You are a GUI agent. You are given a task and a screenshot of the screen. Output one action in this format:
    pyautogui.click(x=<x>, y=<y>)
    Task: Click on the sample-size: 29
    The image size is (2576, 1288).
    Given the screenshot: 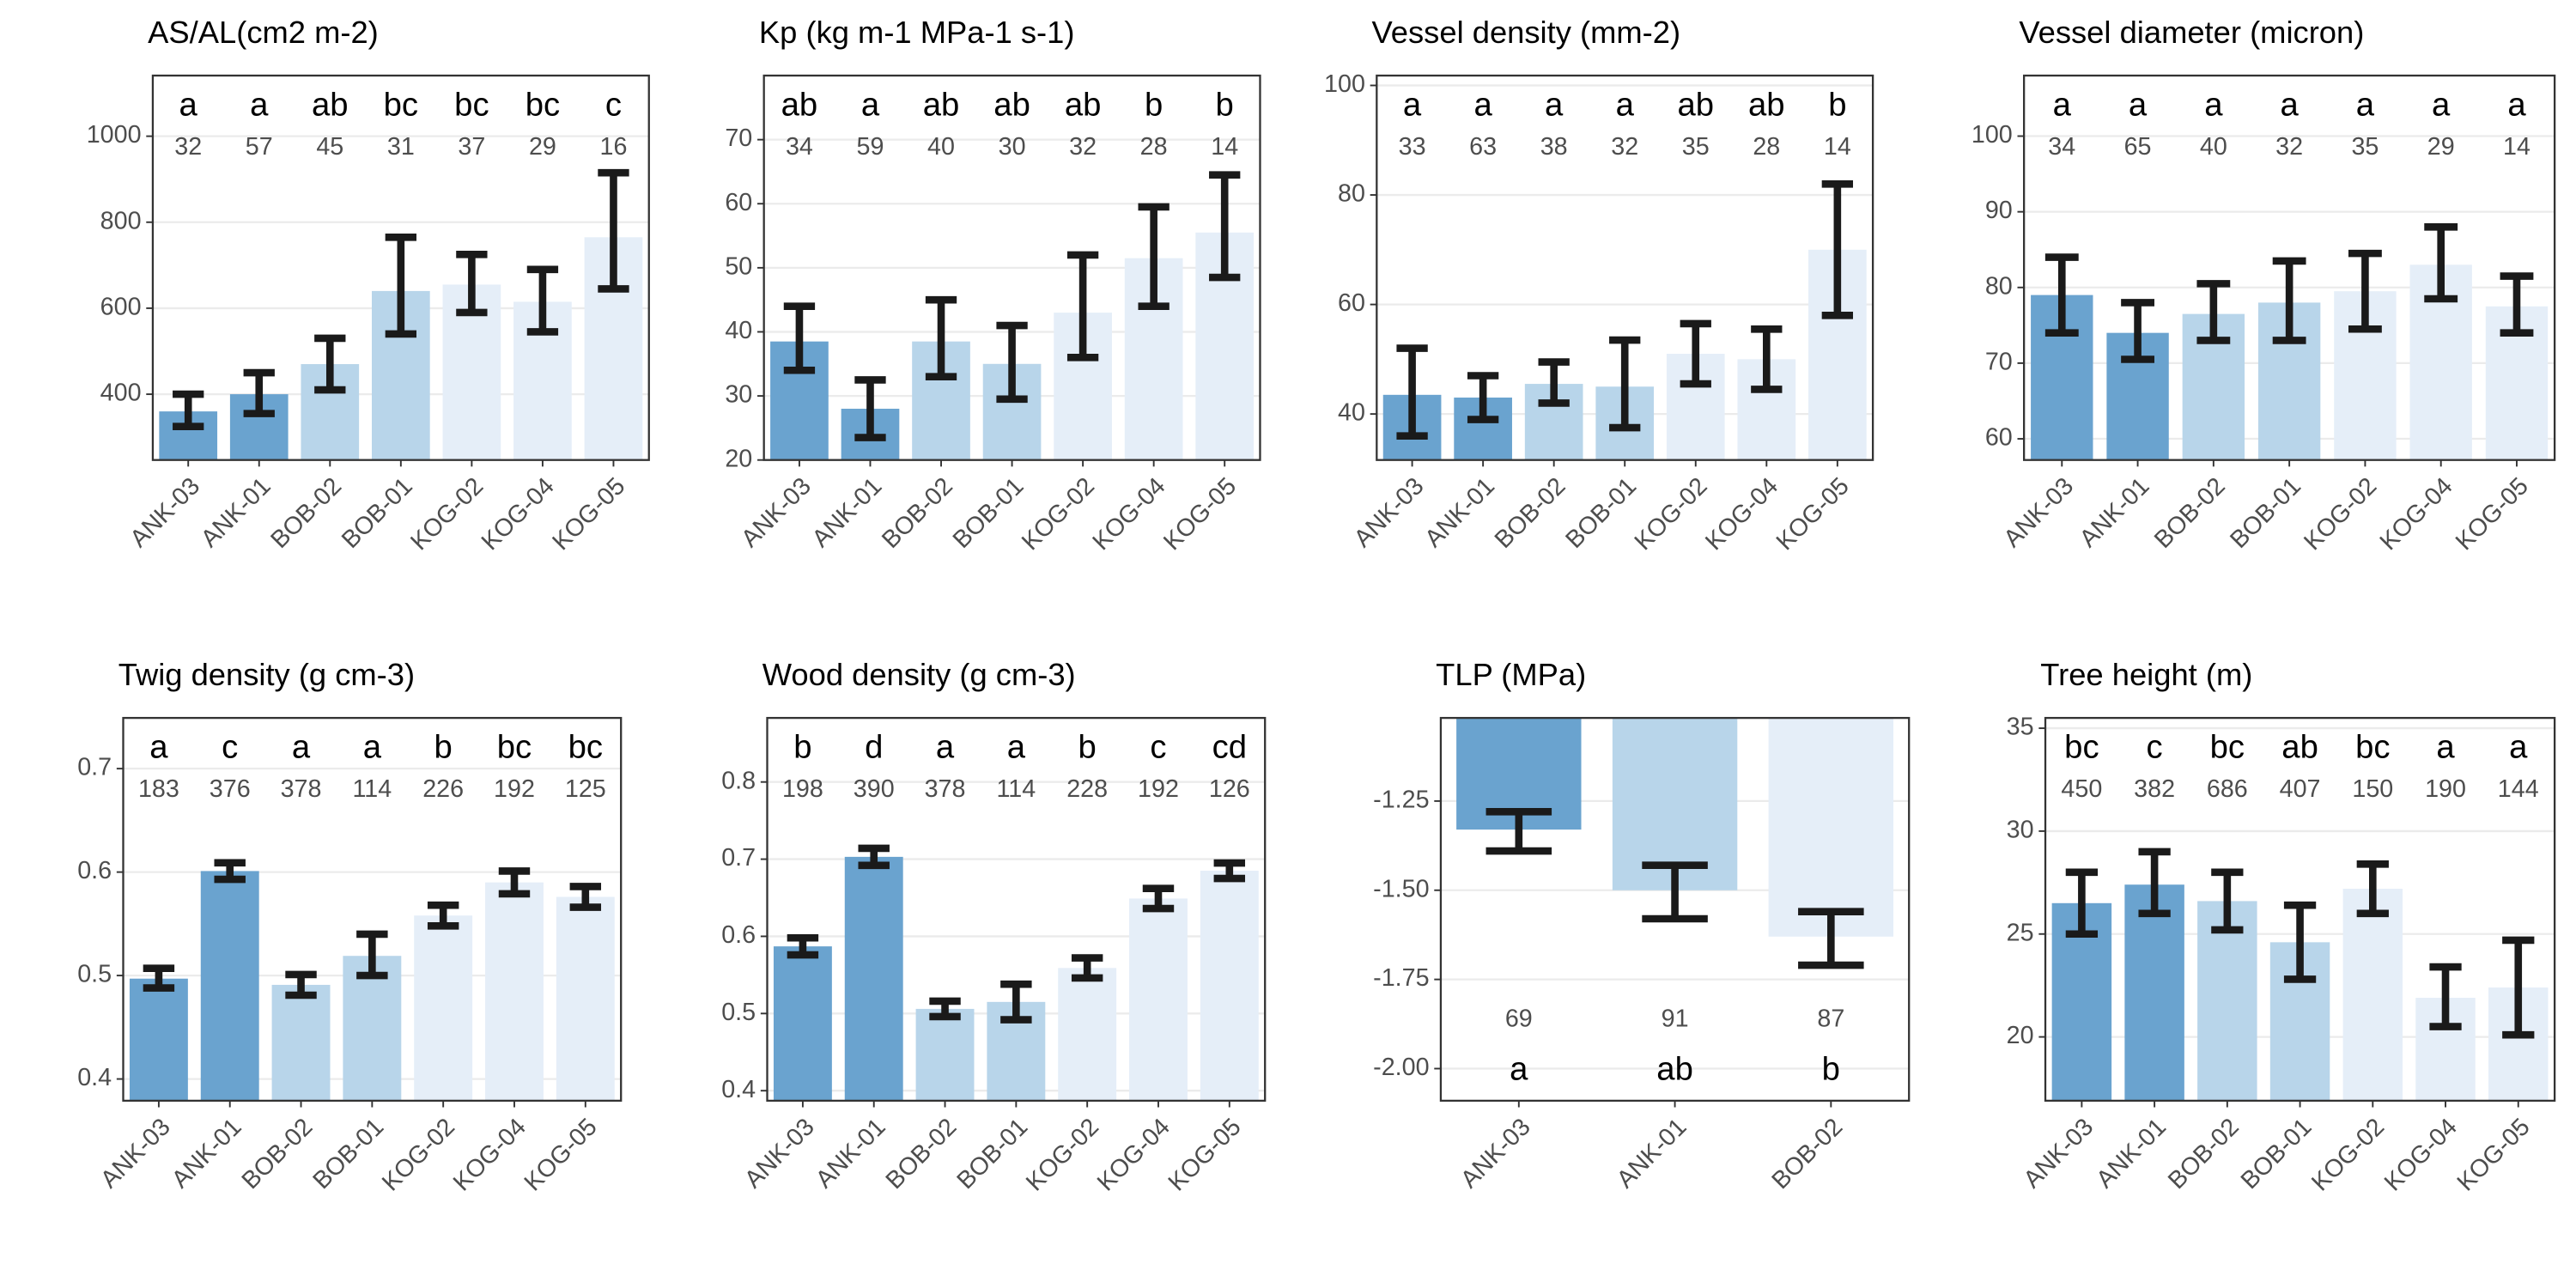 What is the action you would take?
    pyautogui.click(x=543, y=147)
    